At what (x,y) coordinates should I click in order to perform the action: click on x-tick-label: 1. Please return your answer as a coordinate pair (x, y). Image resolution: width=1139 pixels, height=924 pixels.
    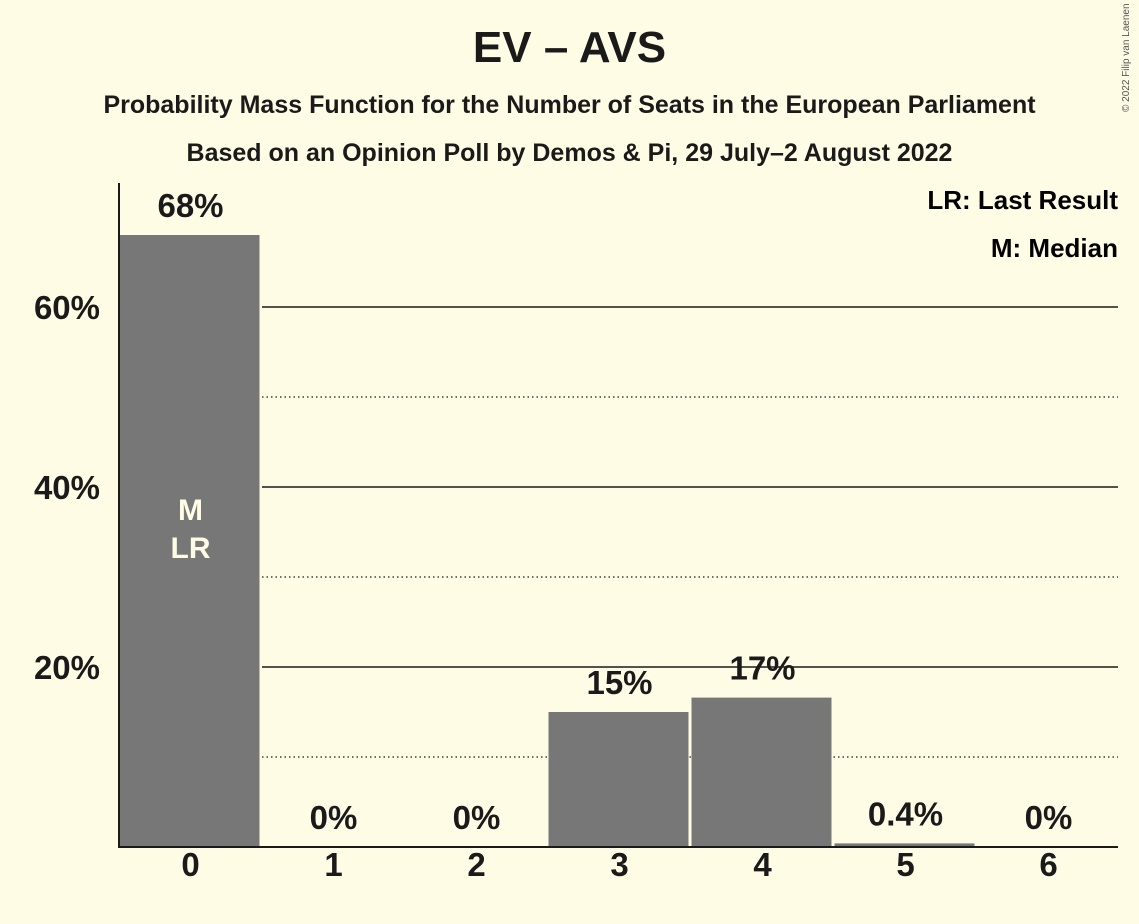
    Looking at the image, I should click on (333, 864).